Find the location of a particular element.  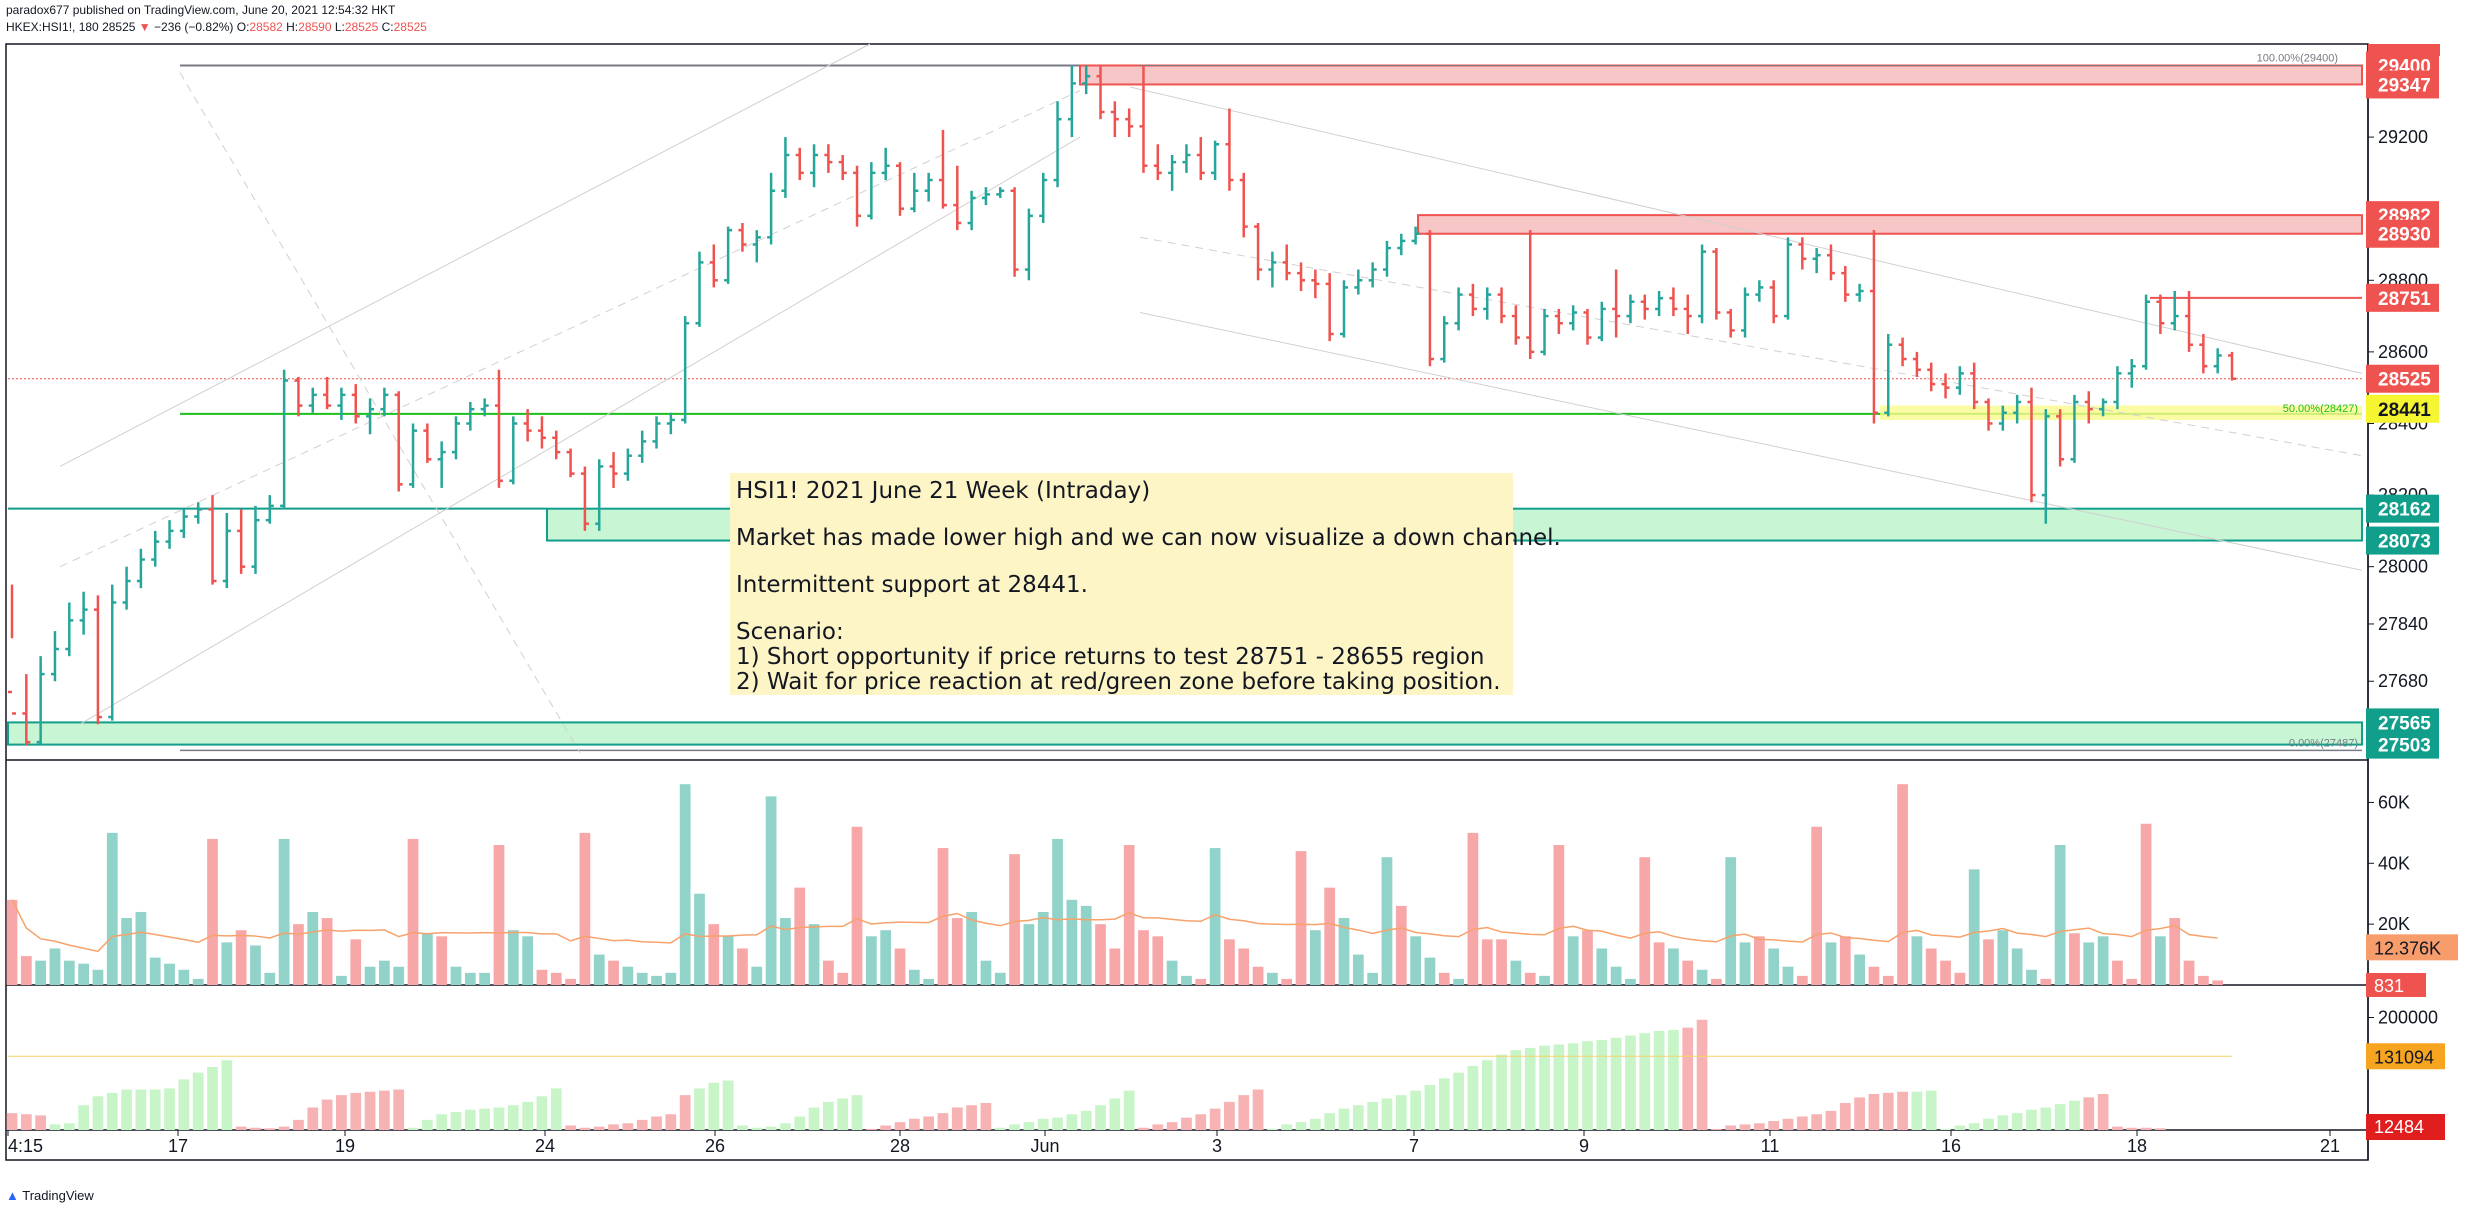

price-level-label: 27503 is located at coordinates (2404, 746).